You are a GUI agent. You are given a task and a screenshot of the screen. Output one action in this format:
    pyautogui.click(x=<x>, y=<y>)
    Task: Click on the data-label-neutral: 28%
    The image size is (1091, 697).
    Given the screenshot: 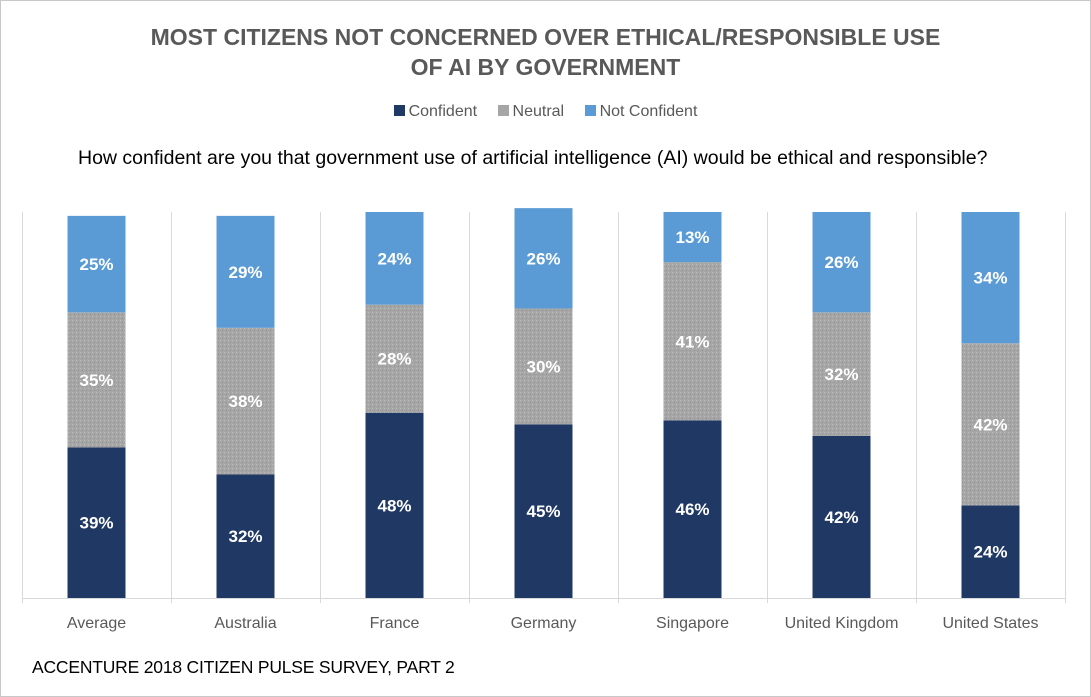 What is the action you would take?
    pyautogui.click(x=394, y=359)
    